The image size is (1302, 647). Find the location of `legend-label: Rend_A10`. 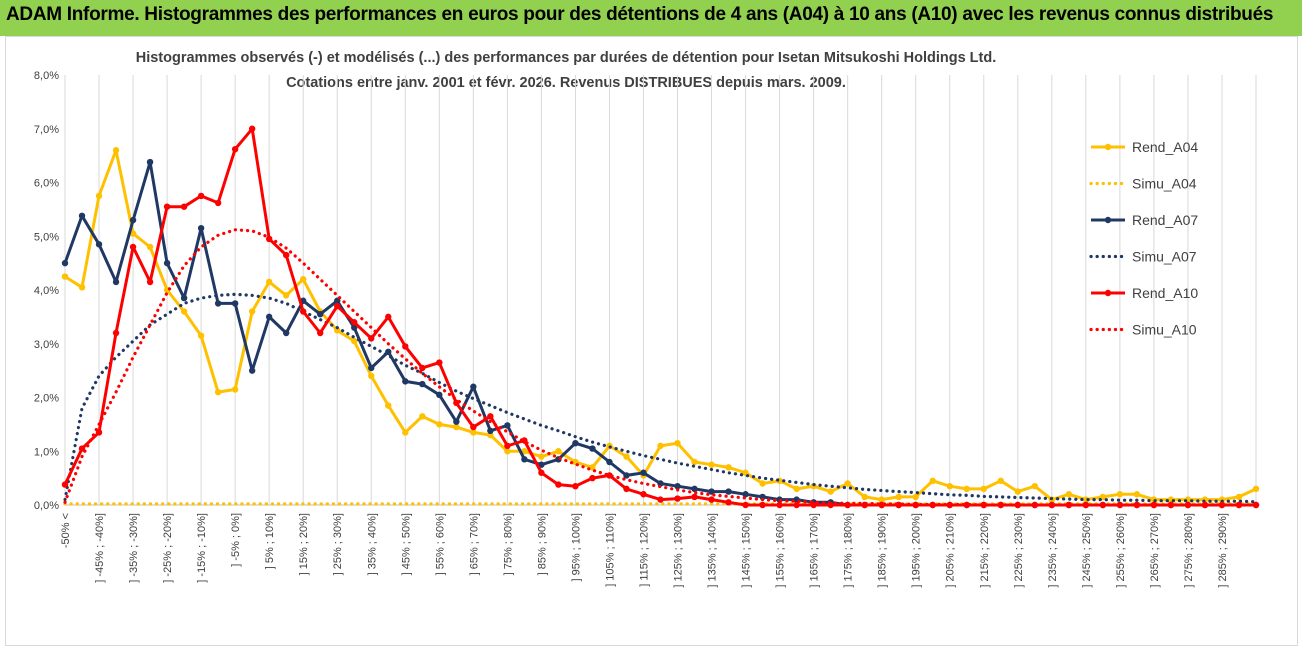

legend-label: Rend_A10 is located at coordinates (1165, 293).